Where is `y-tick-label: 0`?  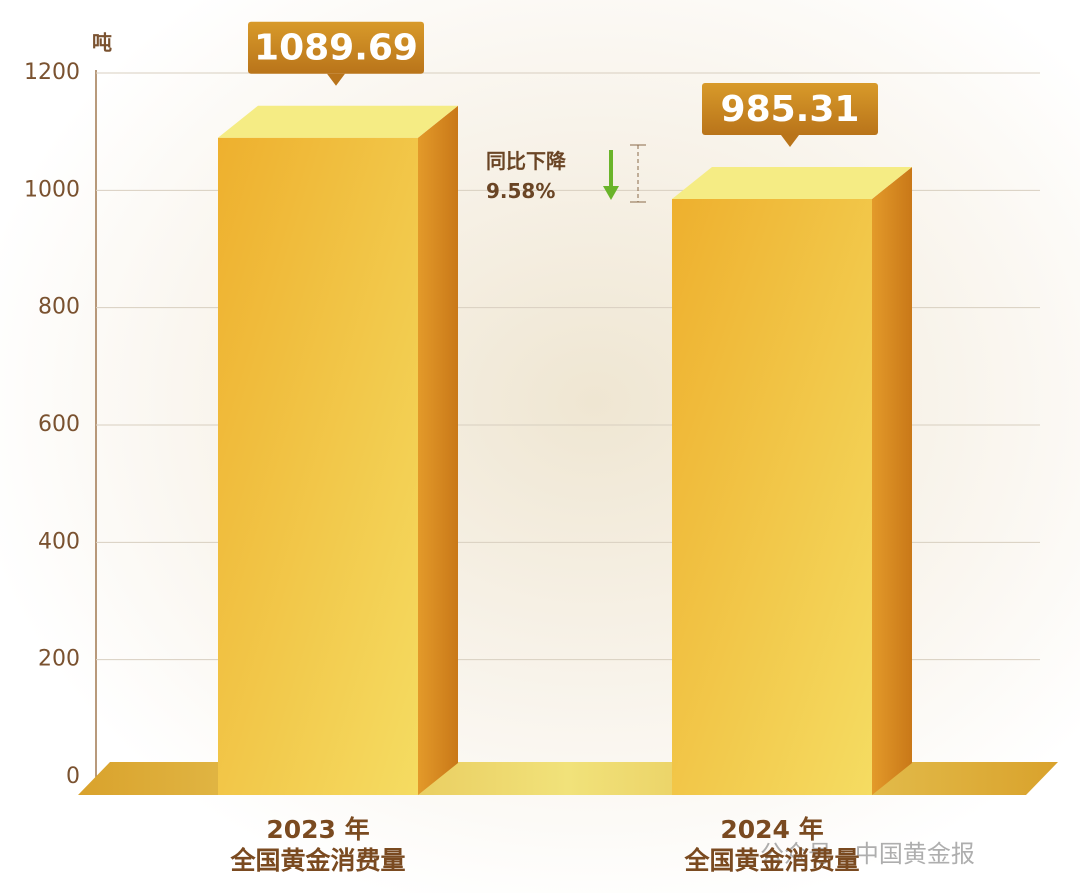
y-tick-label: 0 is located at coordinates (73, 776).